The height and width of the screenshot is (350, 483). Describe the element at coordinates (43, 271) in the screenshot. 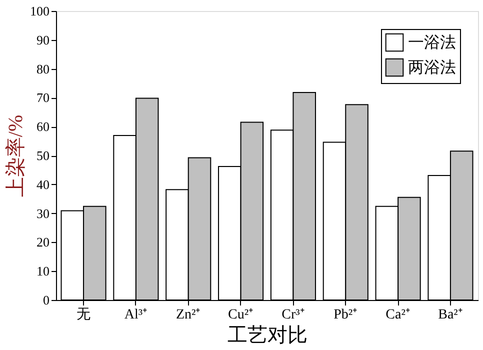

I see `y-tick-label: 10` at that location.